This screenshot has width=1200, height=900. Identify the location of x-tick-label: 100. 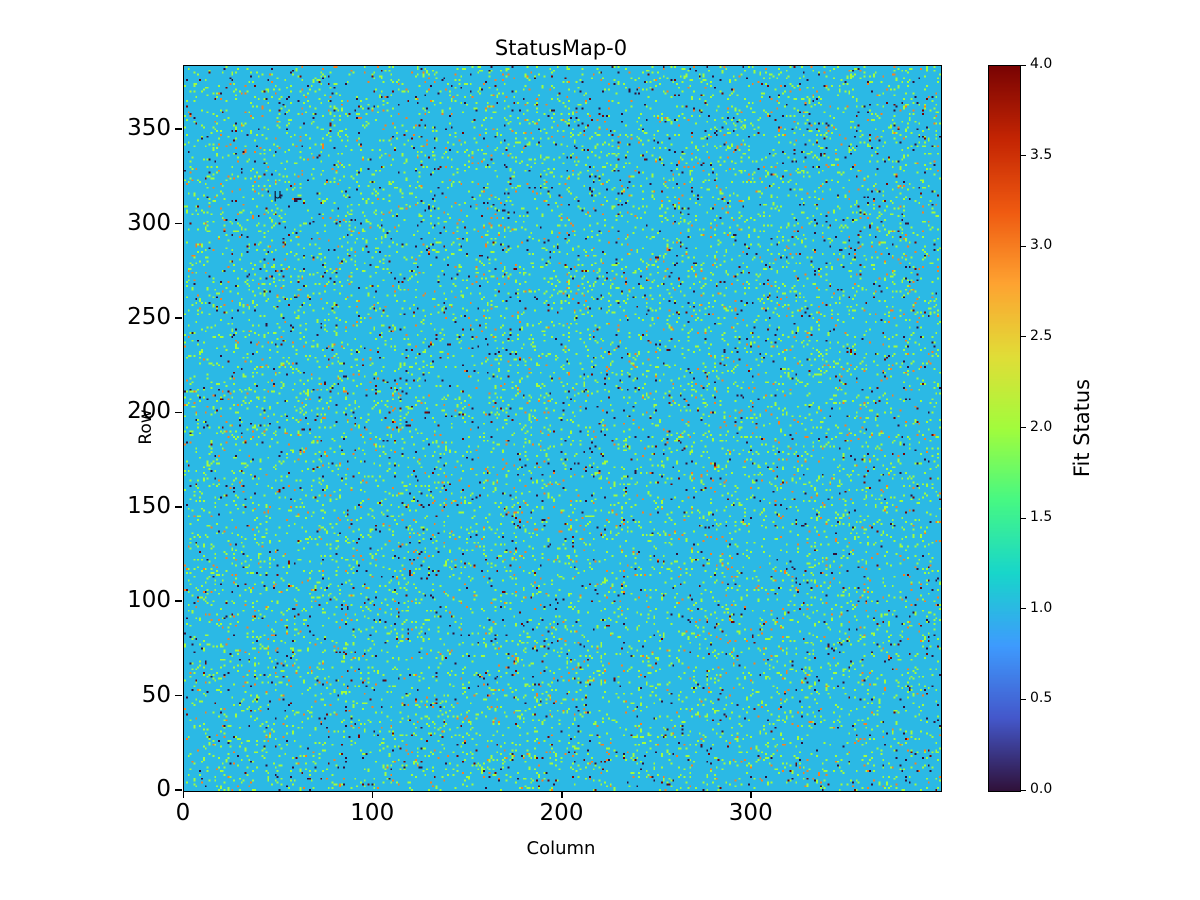
(372, 813).